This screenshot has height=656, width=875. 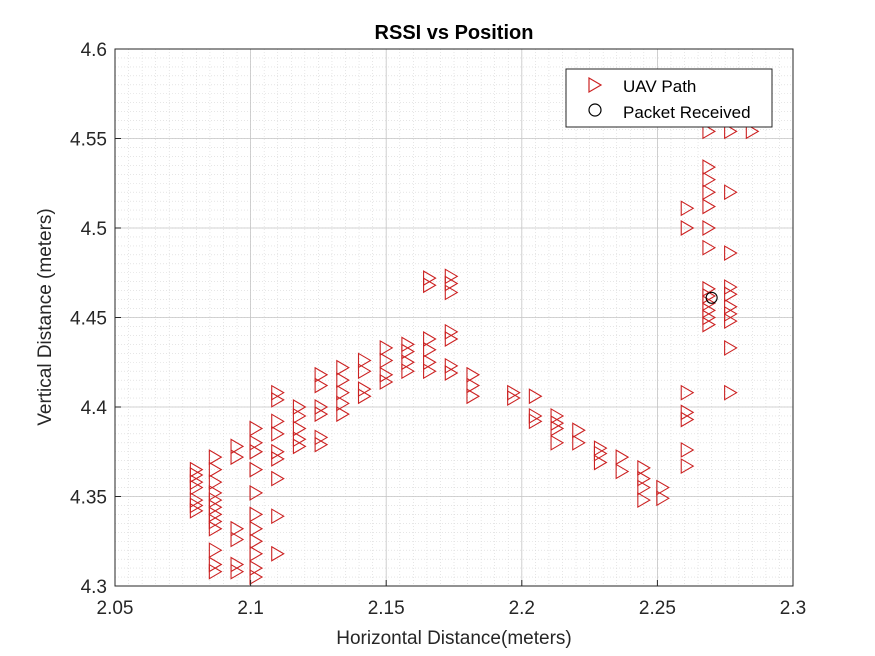 I want to click on x-tick-label: 2.05, so click(x=115, y=608).